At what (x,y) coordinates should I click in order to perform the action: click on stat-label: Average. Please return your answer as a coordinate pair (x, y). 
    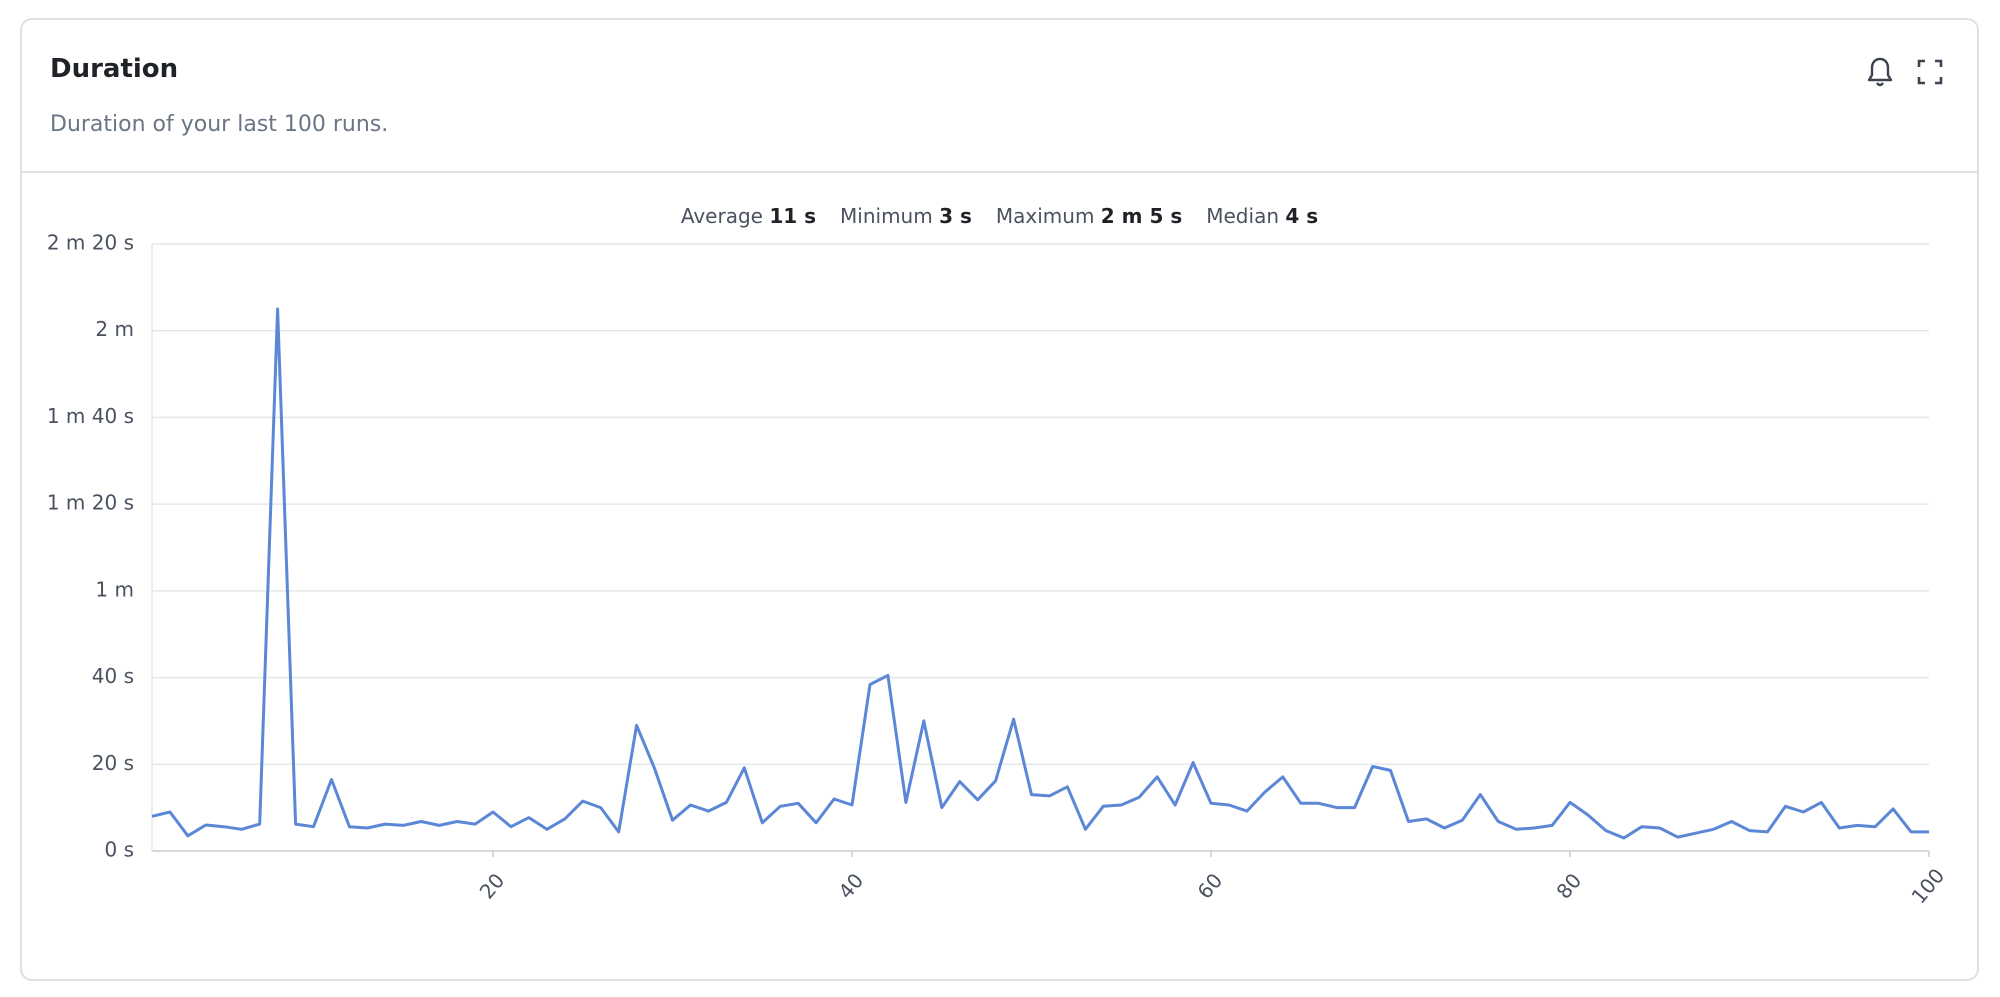
    Looking at the image, I should click on (721, 216).